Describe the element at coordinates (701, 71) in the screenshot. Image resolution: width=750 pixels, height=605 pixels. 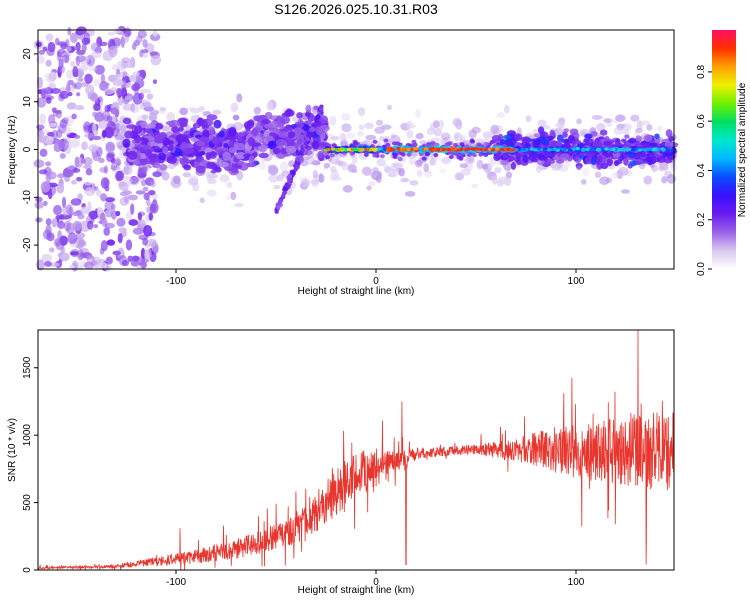
I see `colorbar-tick-label: 0.8` at that location.